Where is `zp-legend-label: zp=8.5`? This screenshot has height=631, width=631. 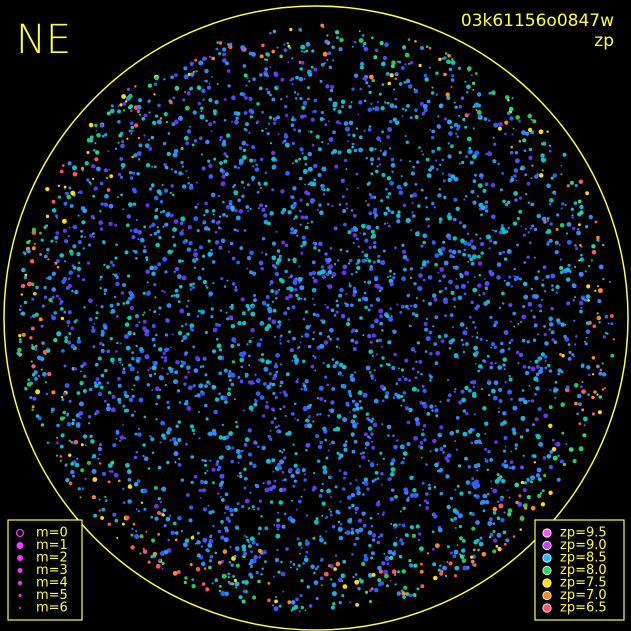 zp-legend-label: zp=8.5 is located at coordinates (583, 558).